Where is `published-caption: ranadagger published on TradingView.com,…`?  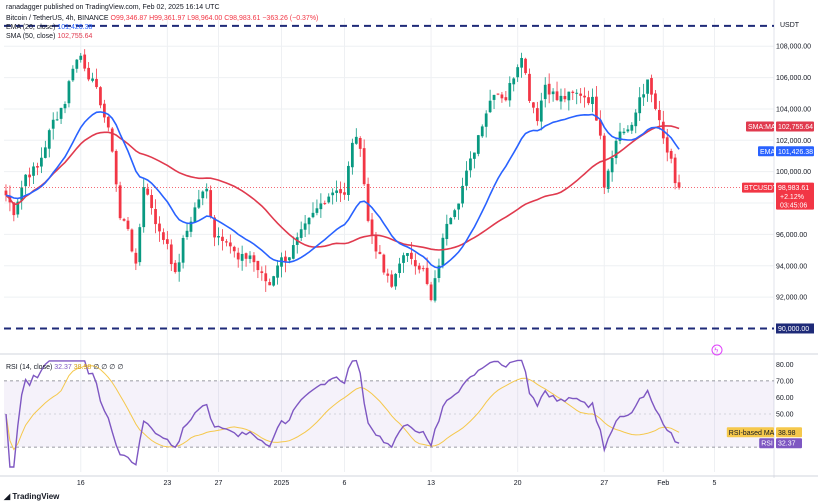
published-caption: ranadagger published on TradingView.com,… is located at coordinates (113, 7).